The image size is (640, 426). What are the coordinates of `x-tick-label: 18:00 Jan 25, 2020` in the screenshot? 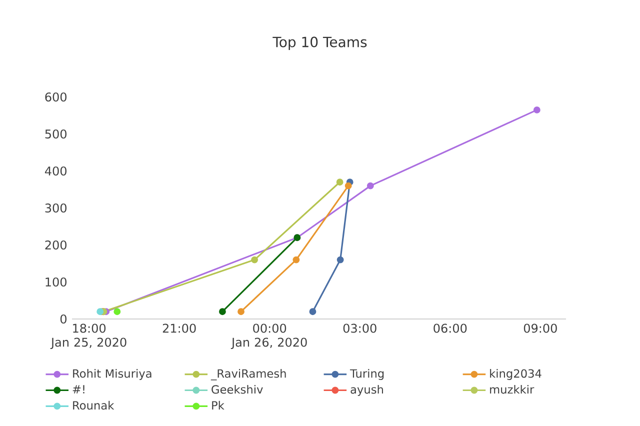 It's located at (88, 337).